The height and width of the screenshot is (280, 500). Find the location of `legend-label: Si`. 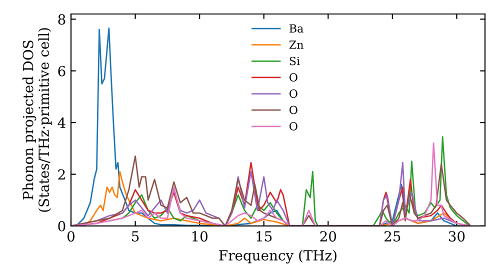

legend-label: Si is located at coordinates (295, 61).